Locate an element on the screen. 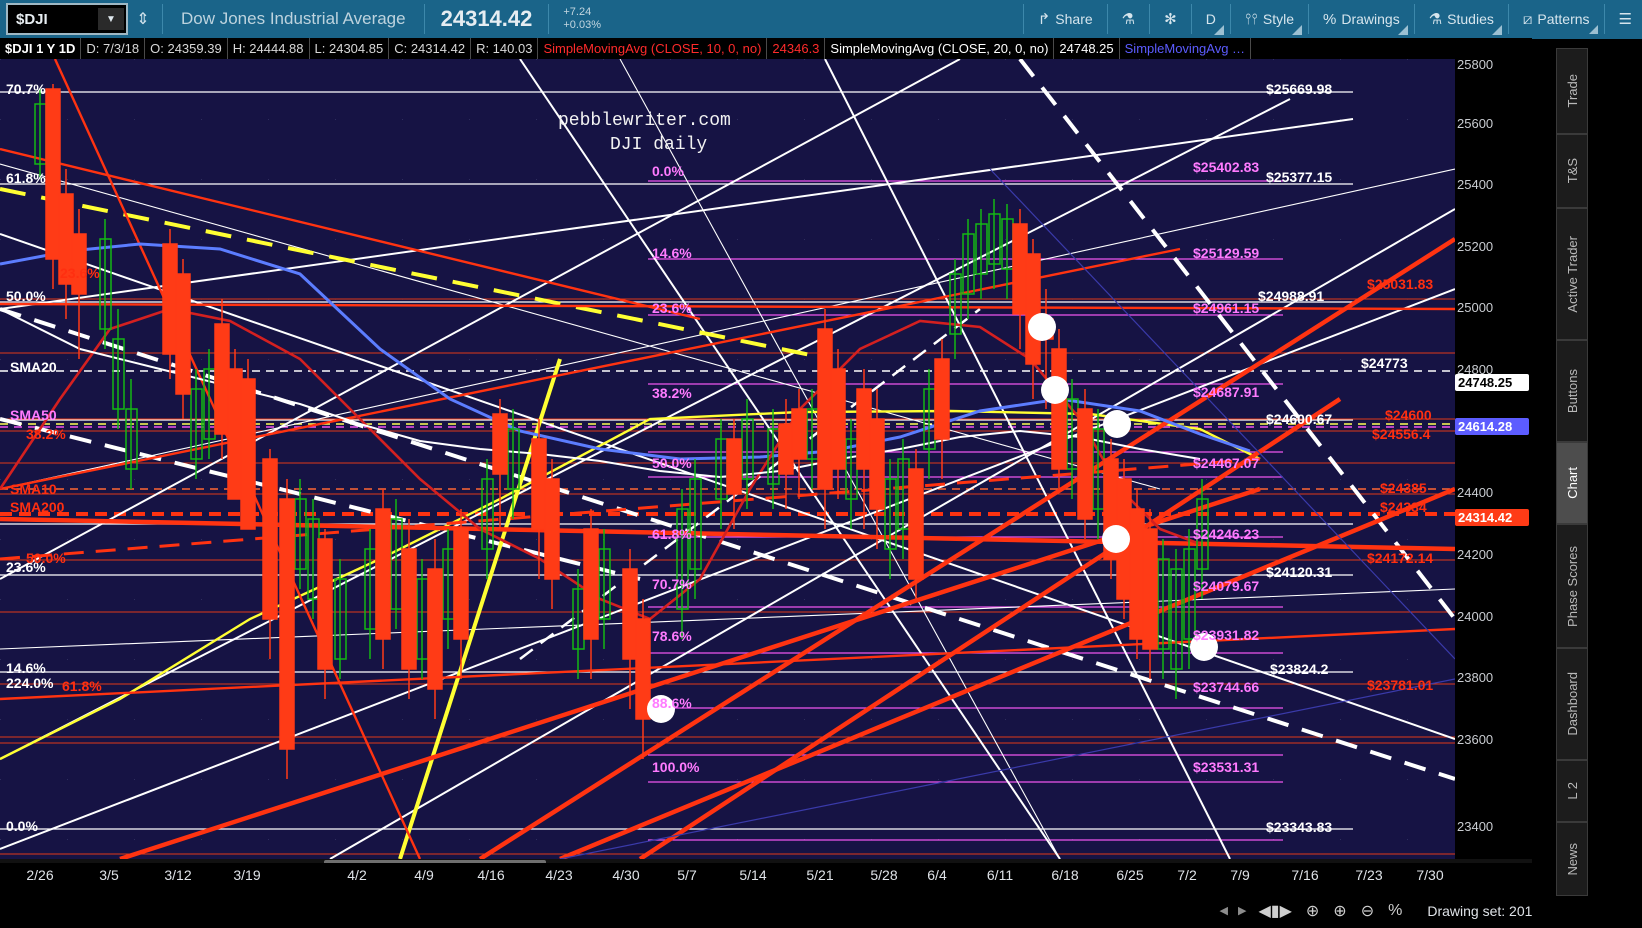 This screenshot has width=1642, height=928. sidebar-item-news: News is located at coordinates (1572, 859).